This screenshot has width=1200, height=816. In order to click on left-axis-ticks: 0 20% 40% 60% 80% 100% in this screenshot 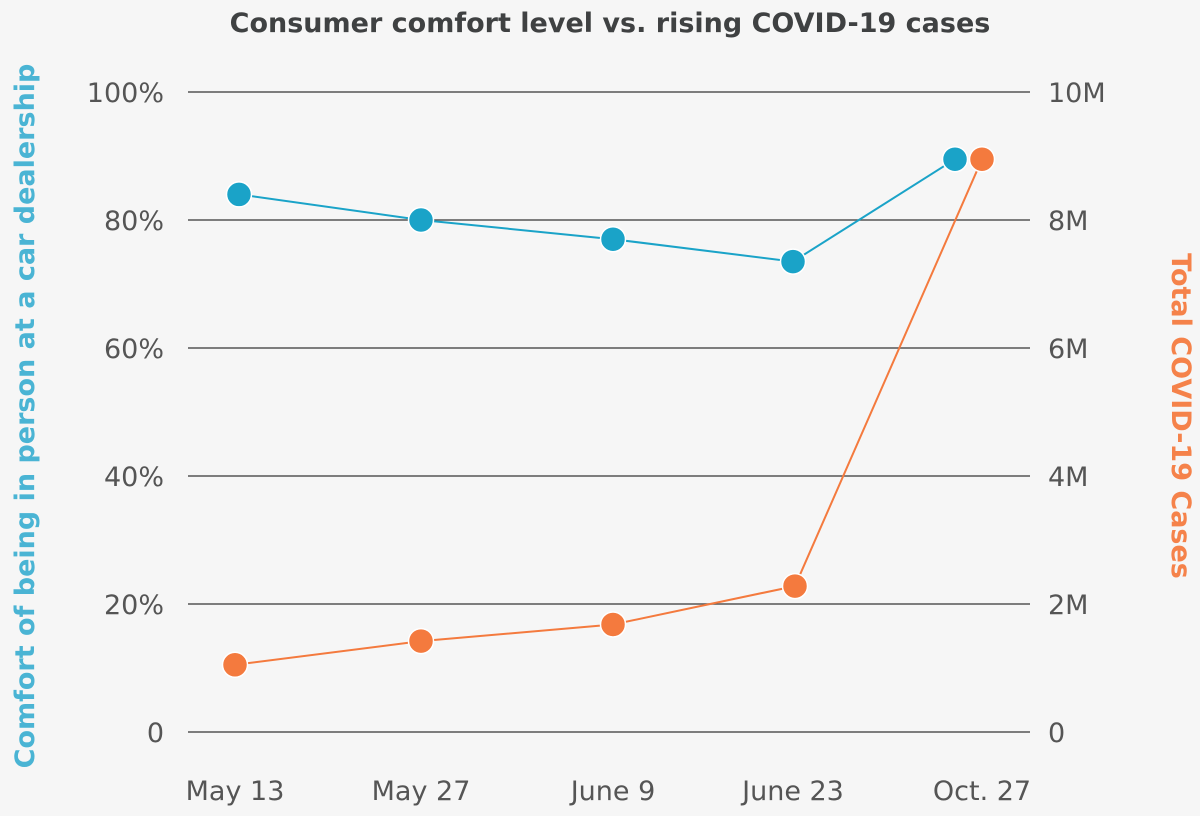, I will do `click(125, 413)`.